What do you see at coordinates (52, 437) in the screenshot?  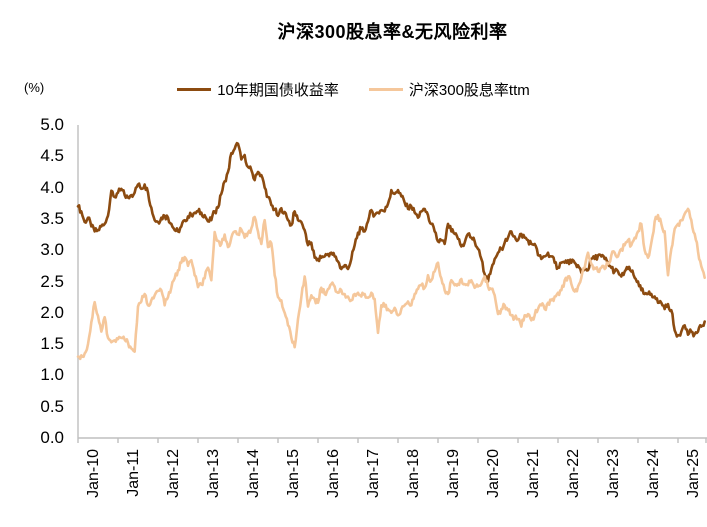 I see `y-tick-label: 0.0` at bounding box center [52, 437].